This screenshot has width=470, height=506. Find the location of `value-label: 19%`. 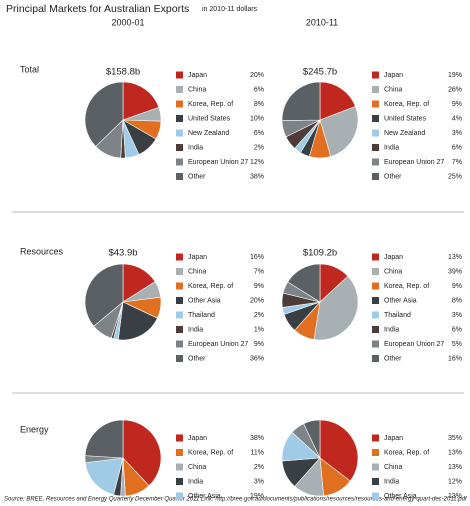

value-label: 19% is located at coordinates (257, 496).